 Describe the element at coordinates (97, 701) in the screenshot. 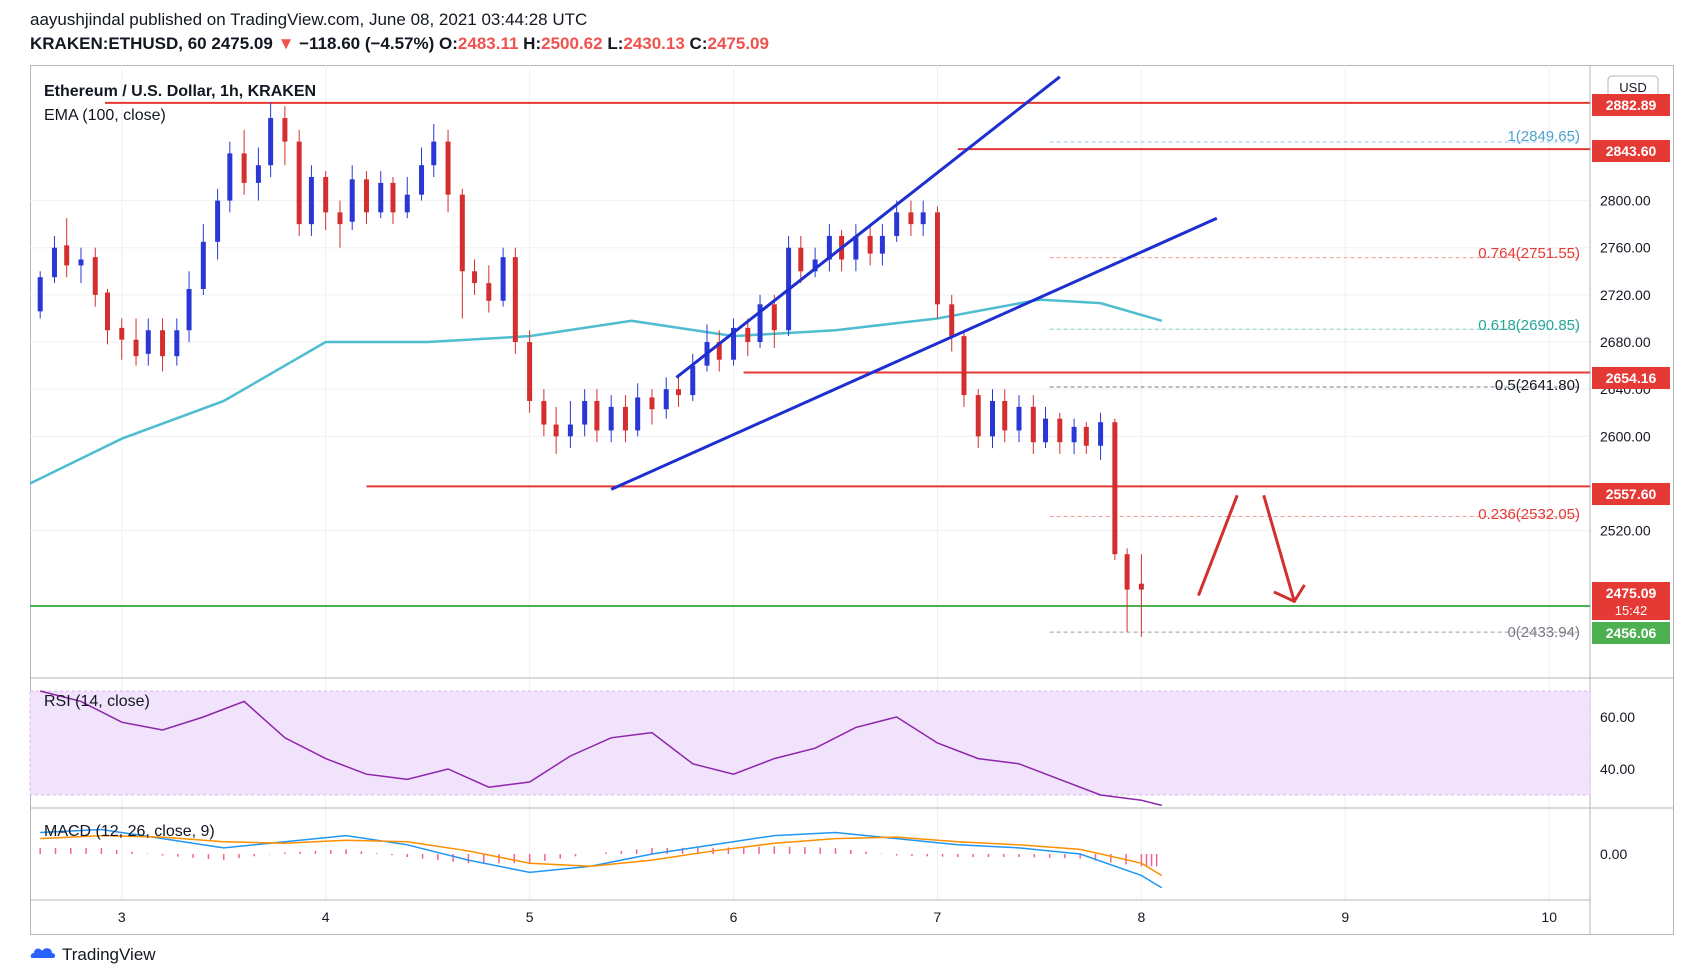

I see `rsi-legend: RSI (14, close)` at that location.